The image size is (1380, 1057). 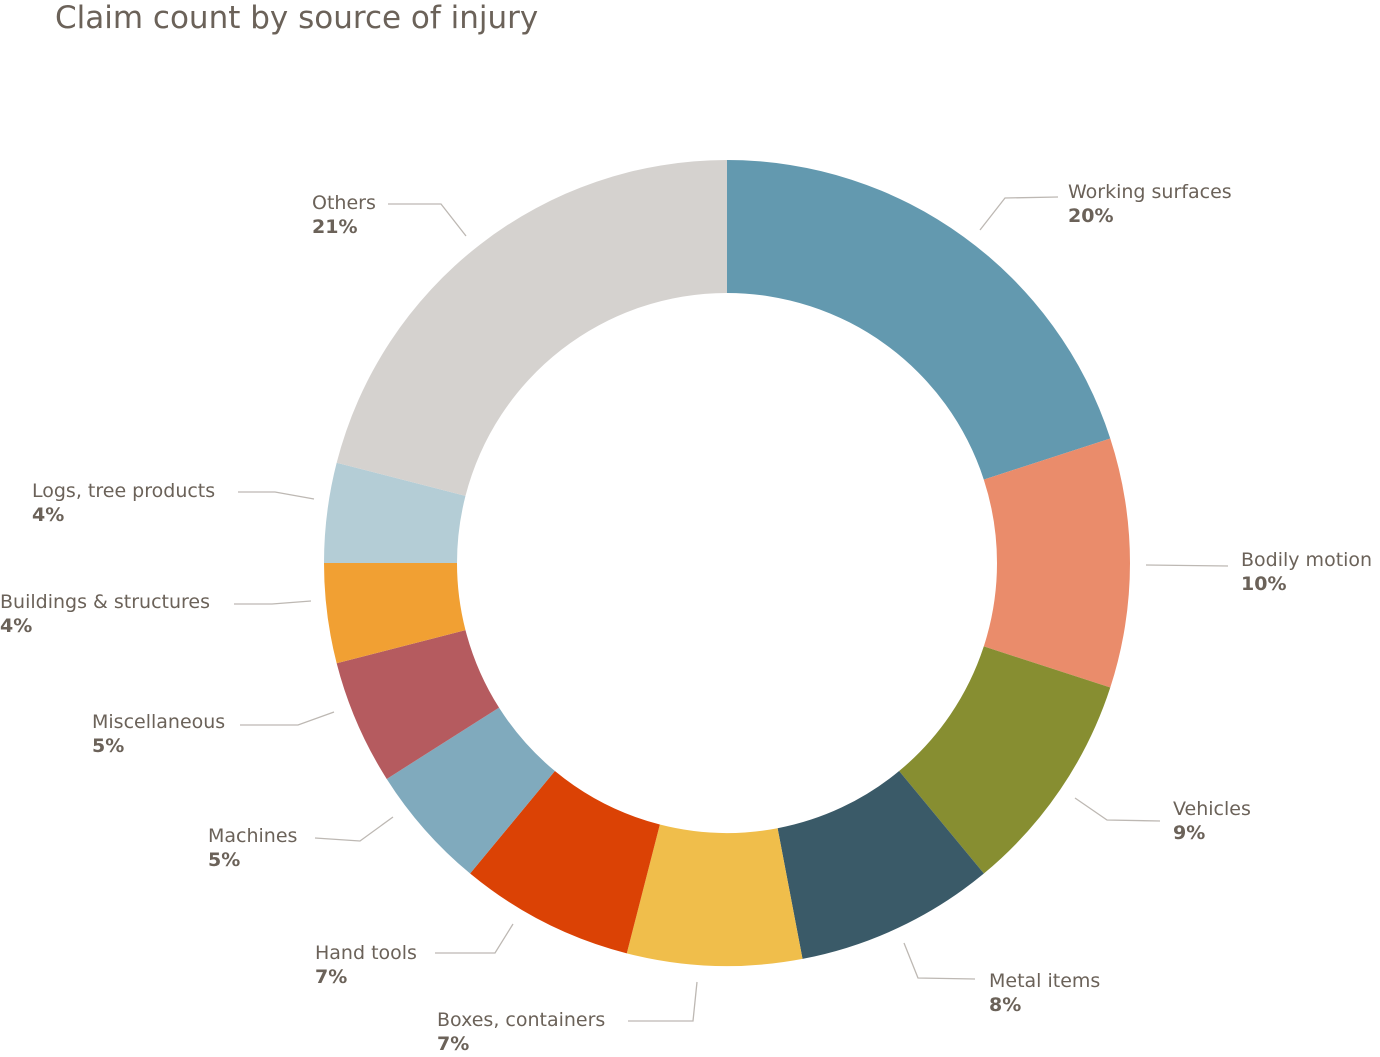 What do you see at coordinates (521, 1020) in the screenshot?
I see `slice-label: Boxes, containers` at bounding box center [521, 1020].